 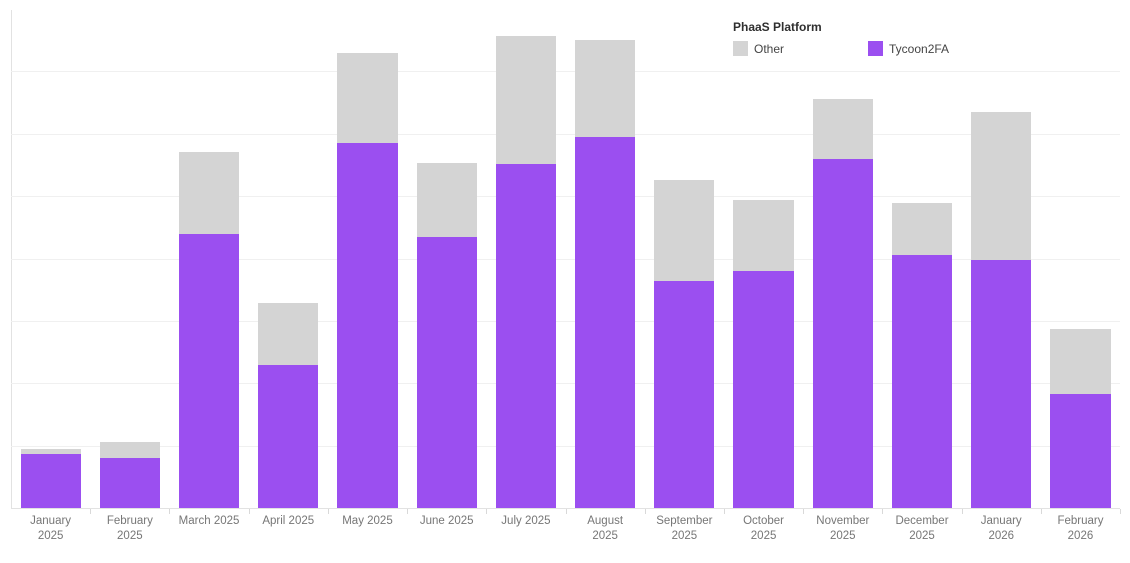 I want to click on x-axis-label-line: April 2025, so click(x=288, y=521).